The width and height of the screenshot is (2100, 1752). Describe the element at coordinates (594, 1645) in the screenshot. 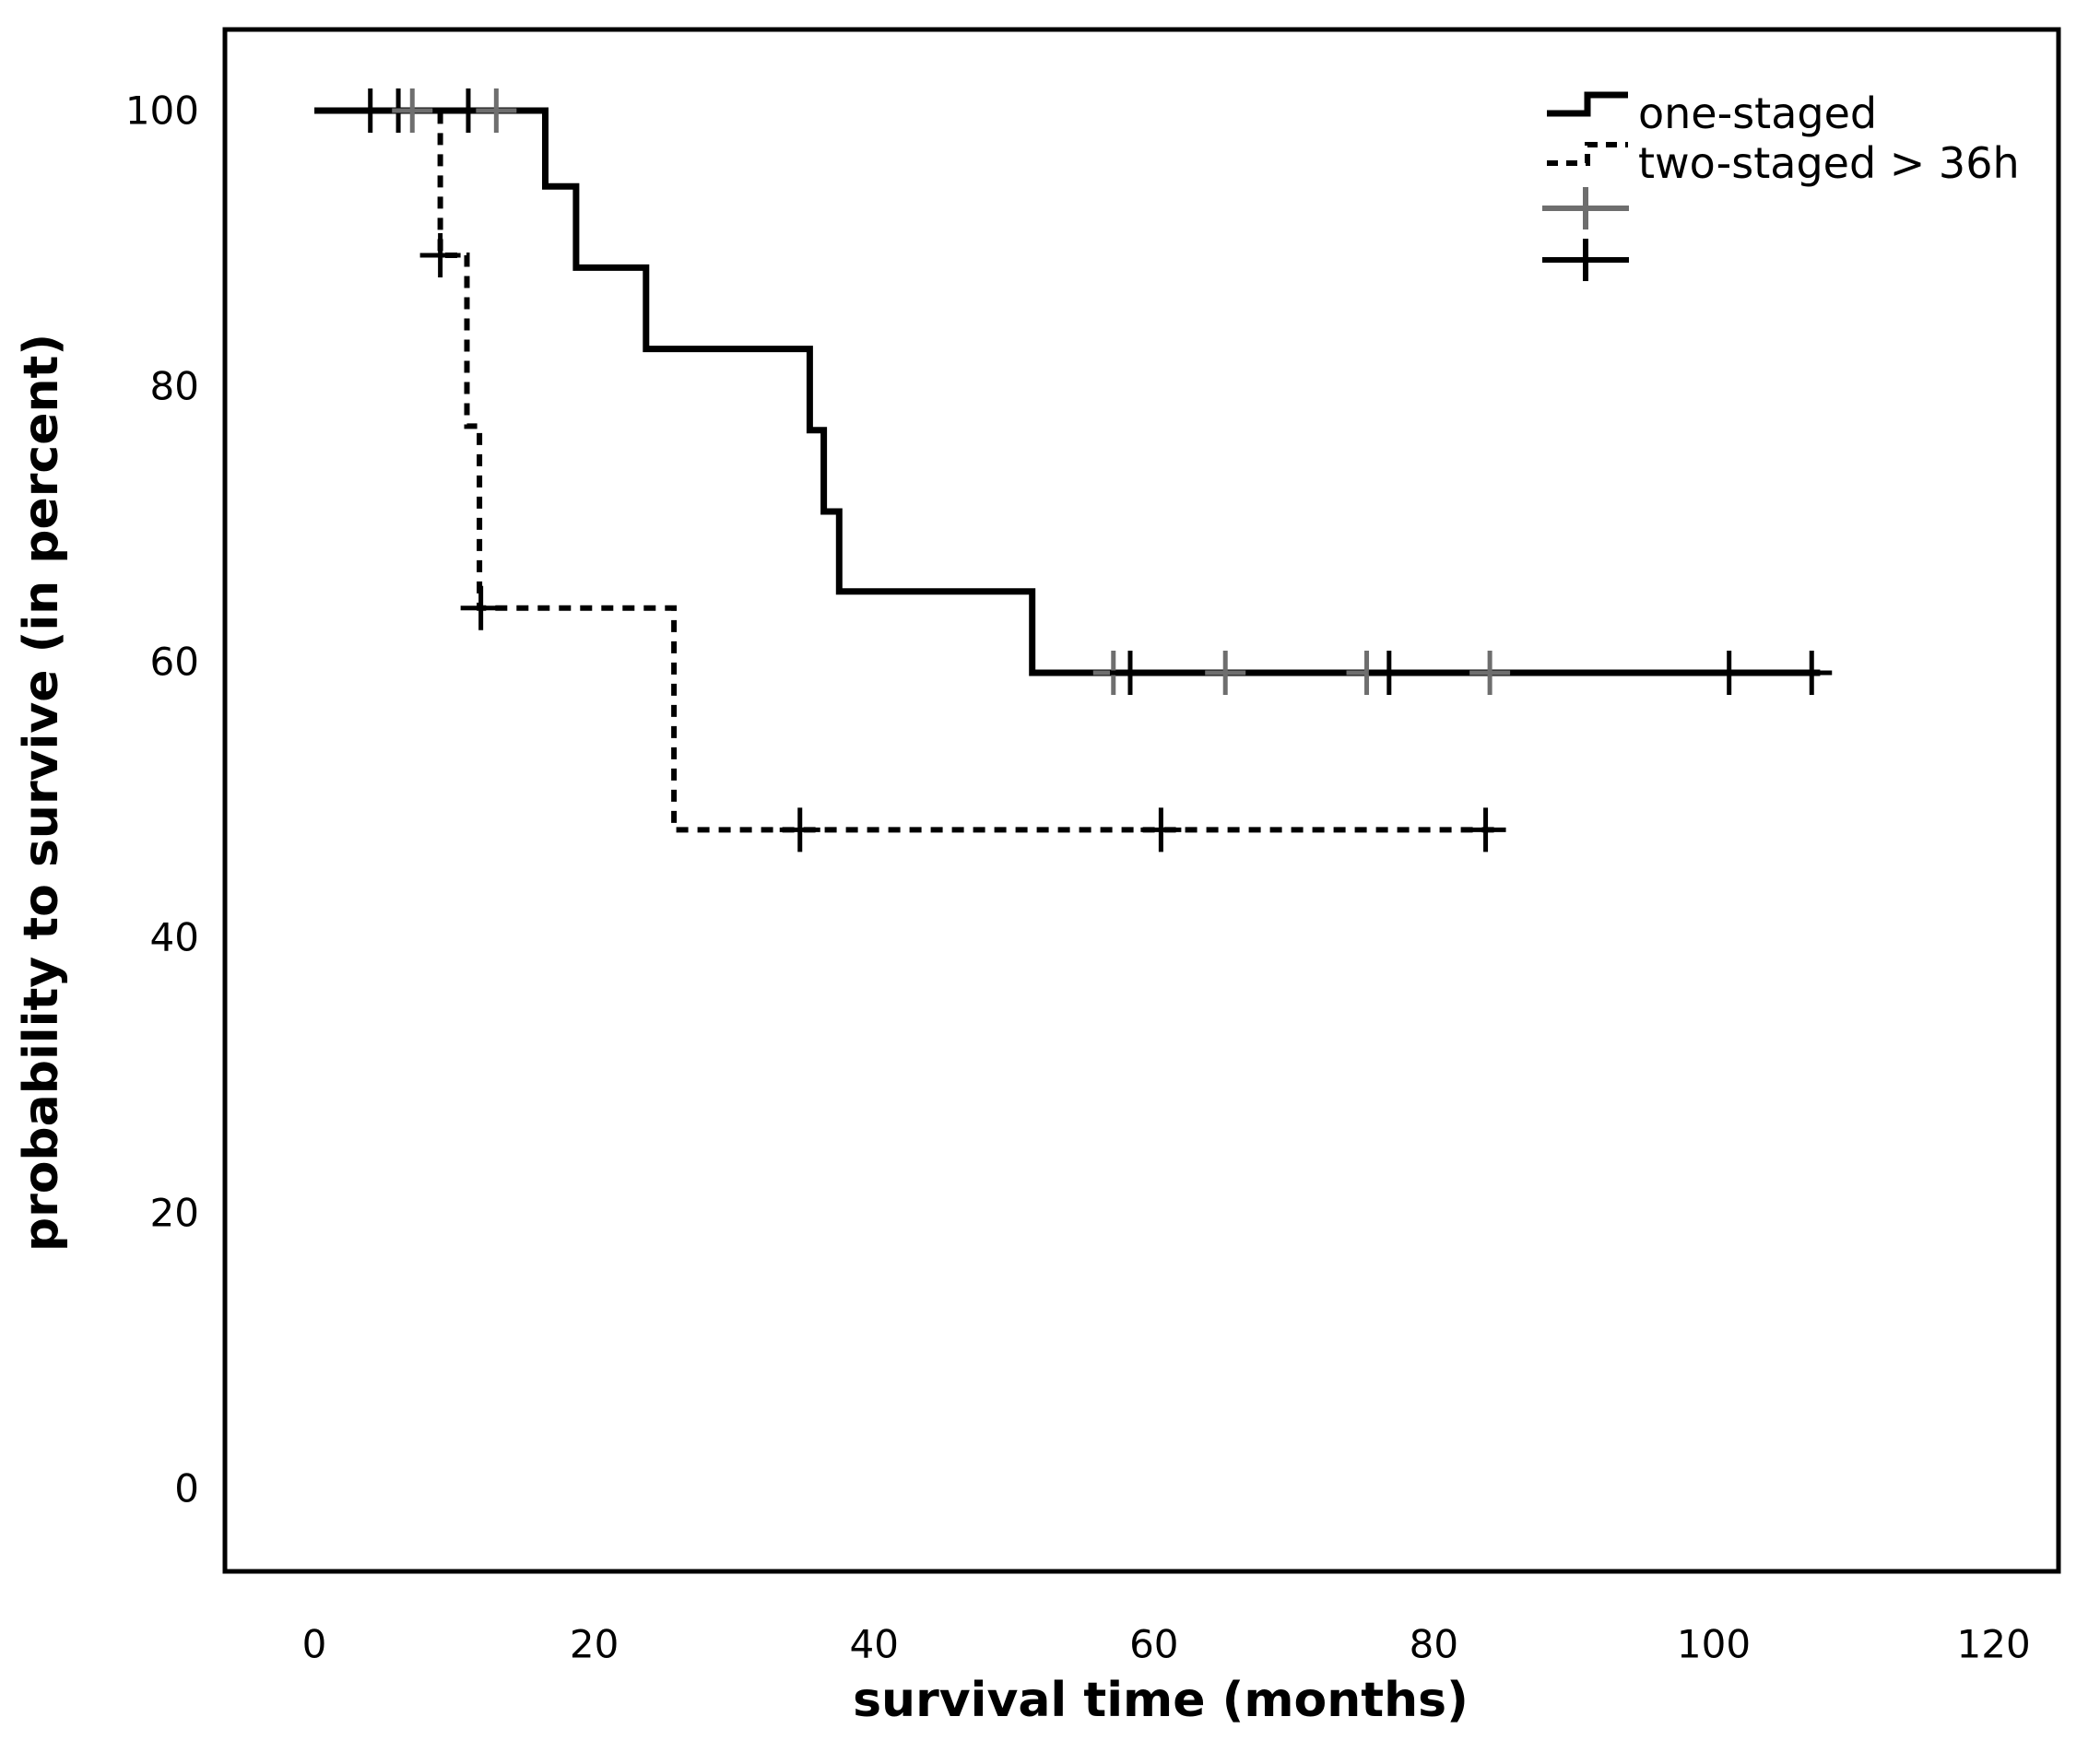

I see `x-tick-label: 20` at that location.